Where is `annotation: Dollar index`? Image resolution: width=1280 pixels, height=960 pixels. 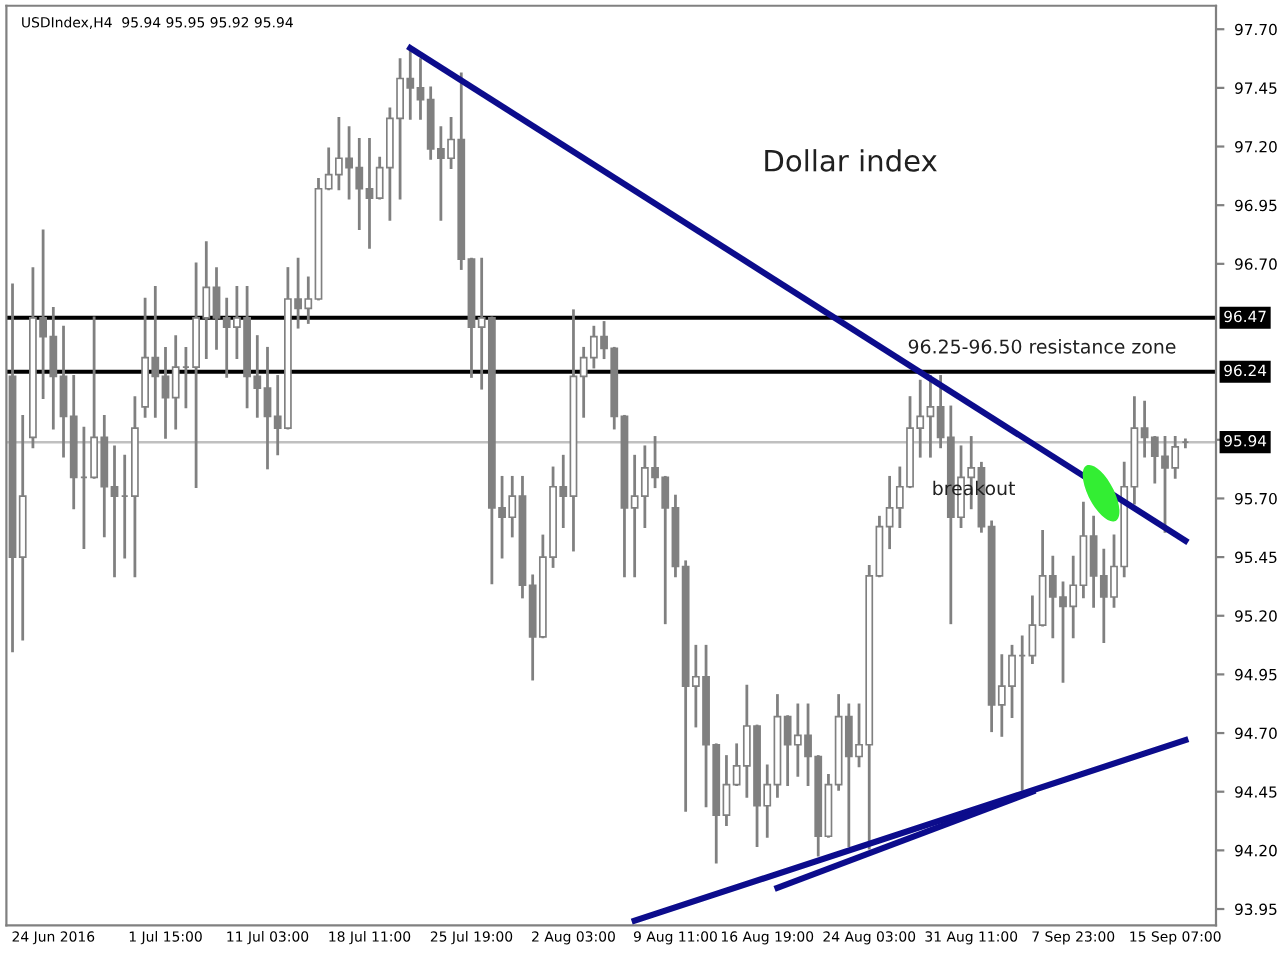
annotation: Dollar index is located at coordinates (851, 160).